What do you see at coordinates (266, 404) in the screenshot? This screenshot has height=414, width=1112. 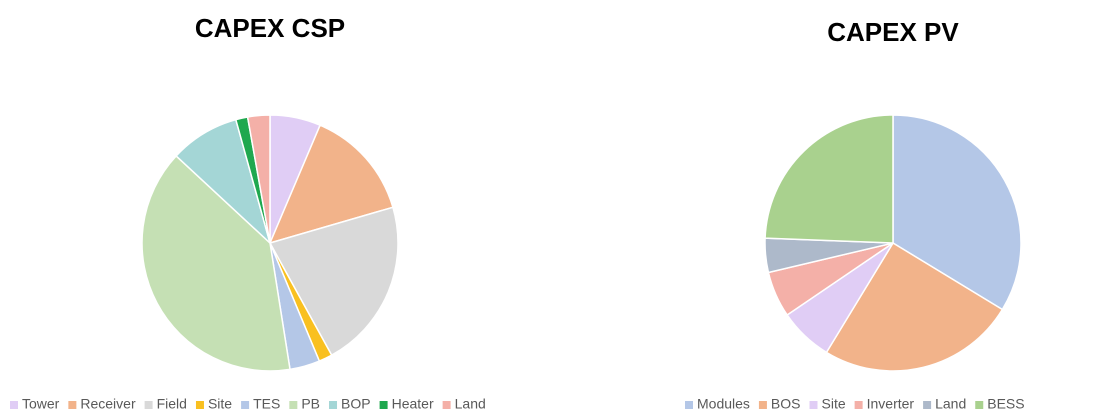 I see `legend-label: TES` at bounding box center [266, 404].